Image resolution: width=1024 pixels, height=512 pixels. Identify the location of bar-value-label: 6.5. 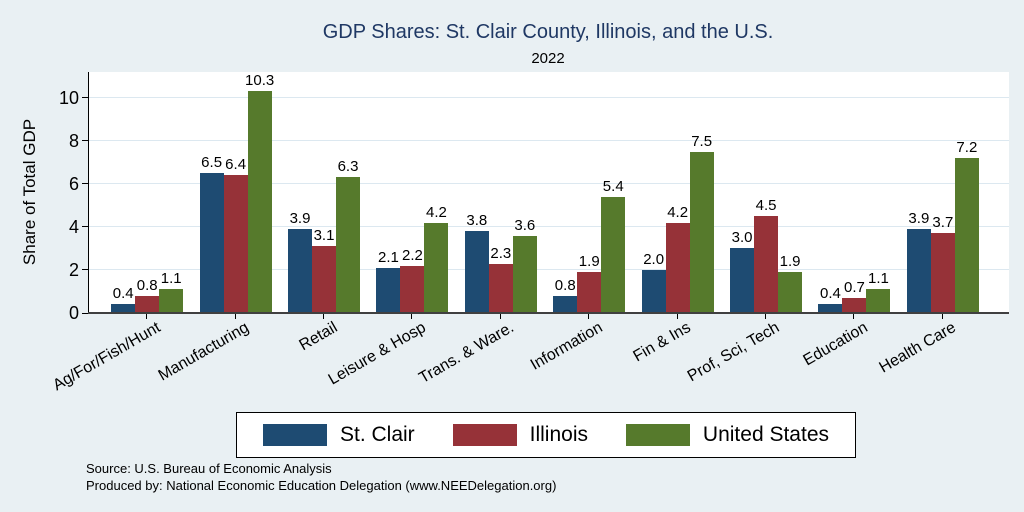
(212, 163).